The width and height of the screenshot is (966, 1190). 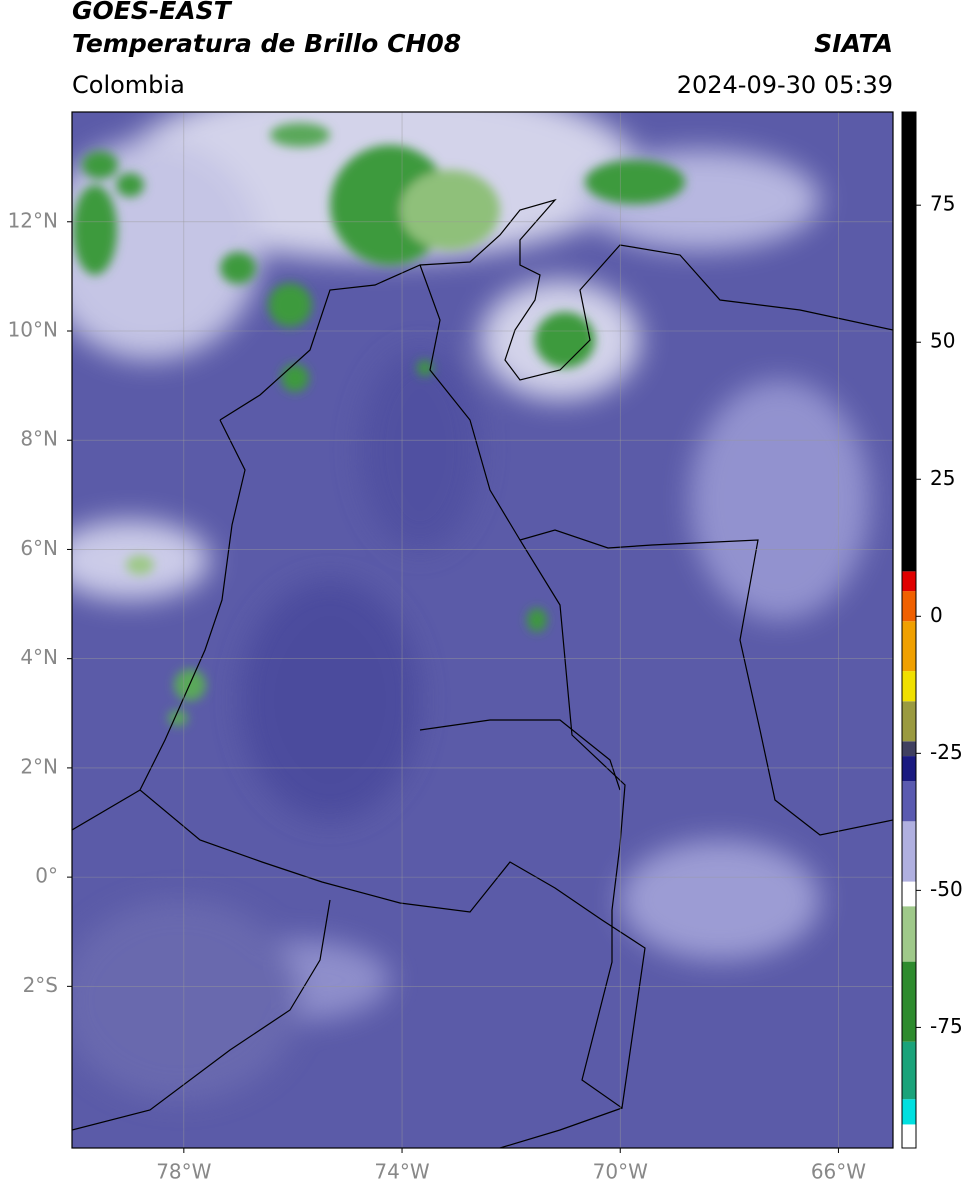 What do you see at coordinates (942, 478) in the screenshot?
I see `colorbar-tick-label: 25` at bounding box center [942, 478].